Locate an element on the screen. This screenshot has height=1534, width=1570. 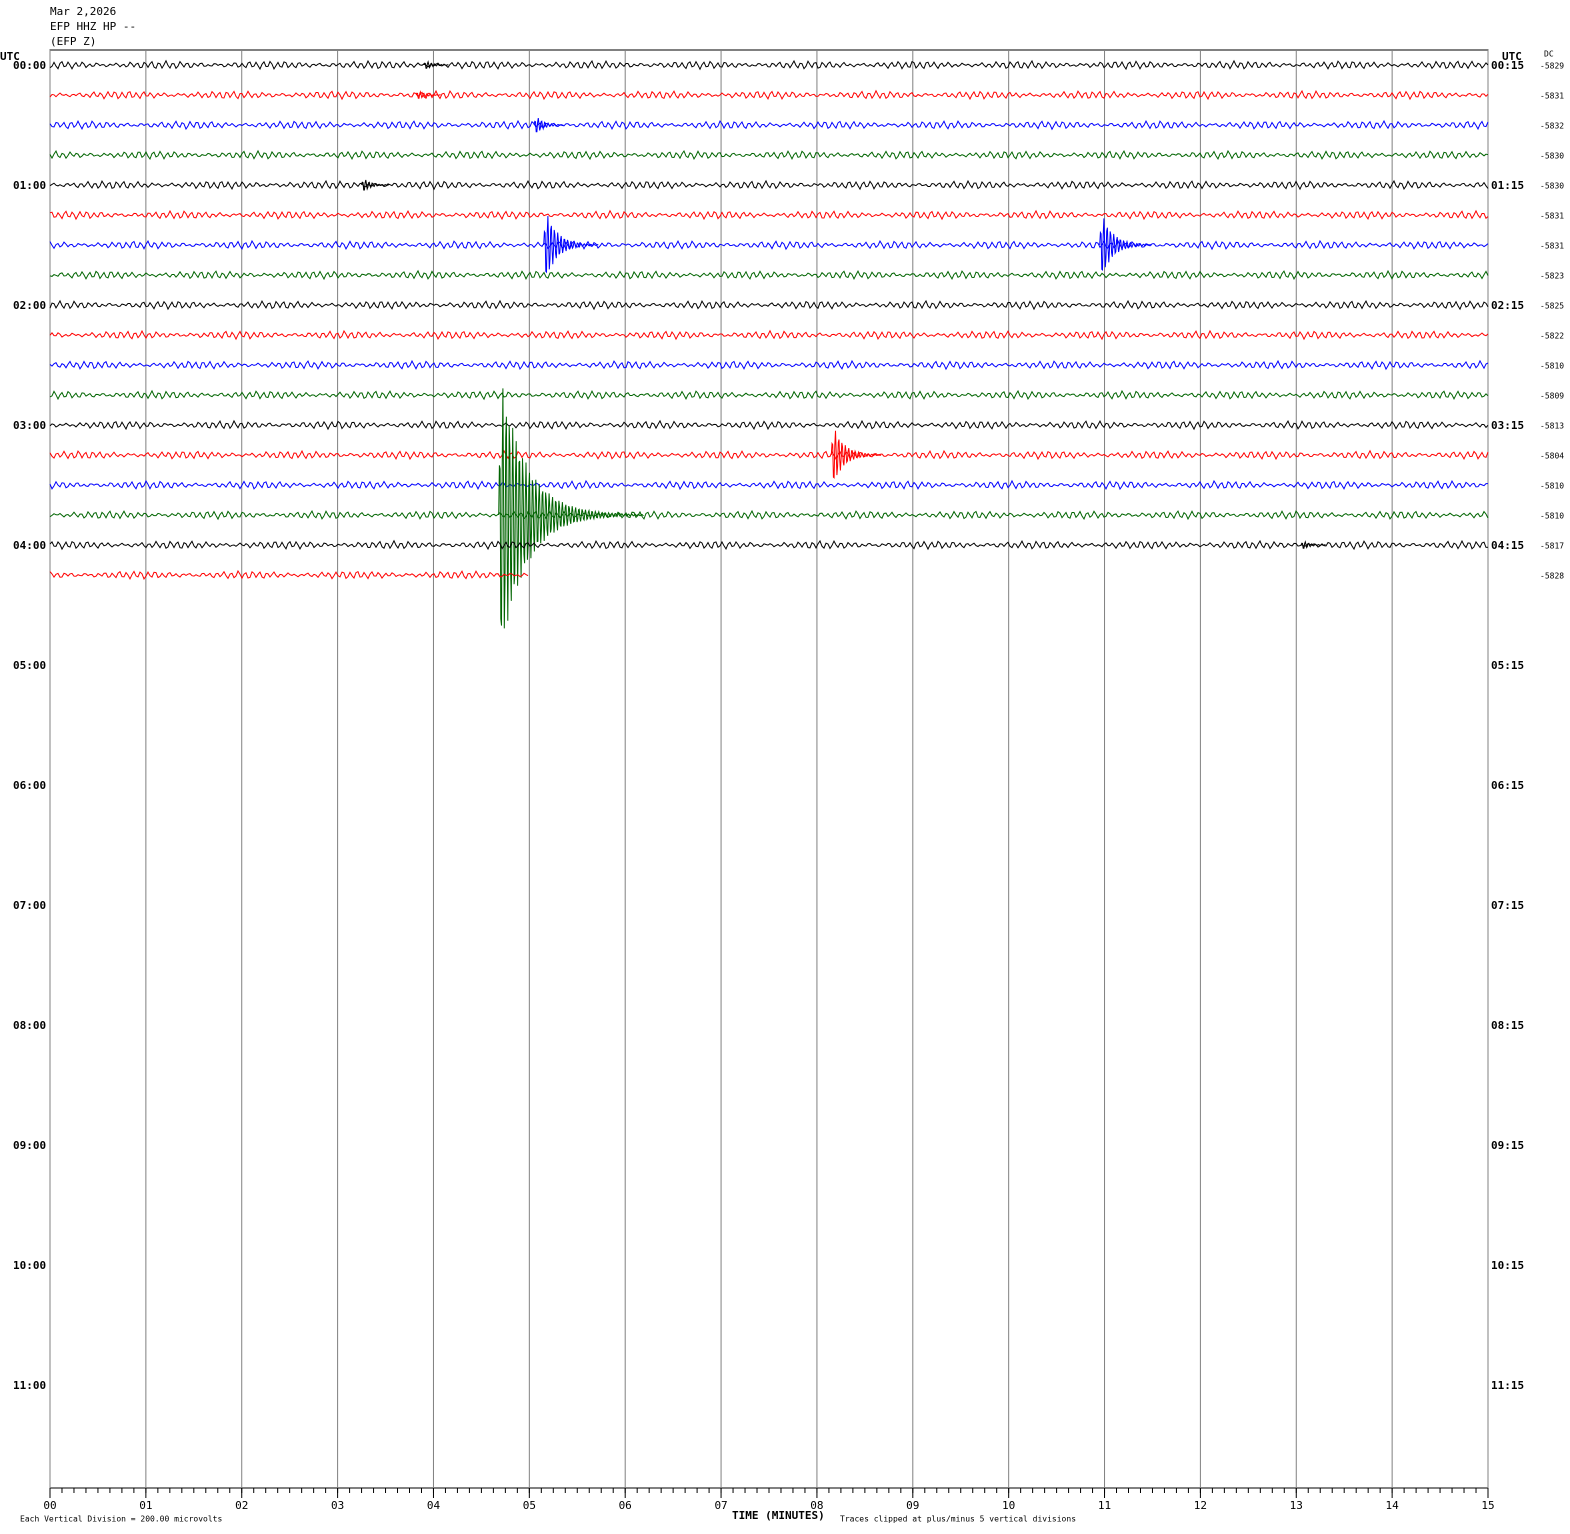
row-label-right: 07:15 is located at coordinates (1507, 905).